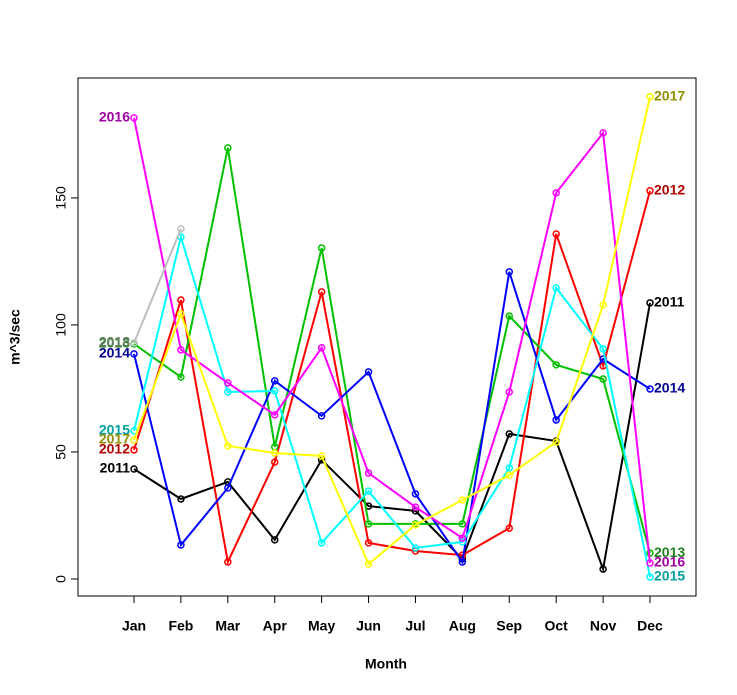 Image resolution: width=737 pixels, height=695 pixels. Describe the element at coordinates (157, 286) in the screenshot. I see `series-line` at that location.